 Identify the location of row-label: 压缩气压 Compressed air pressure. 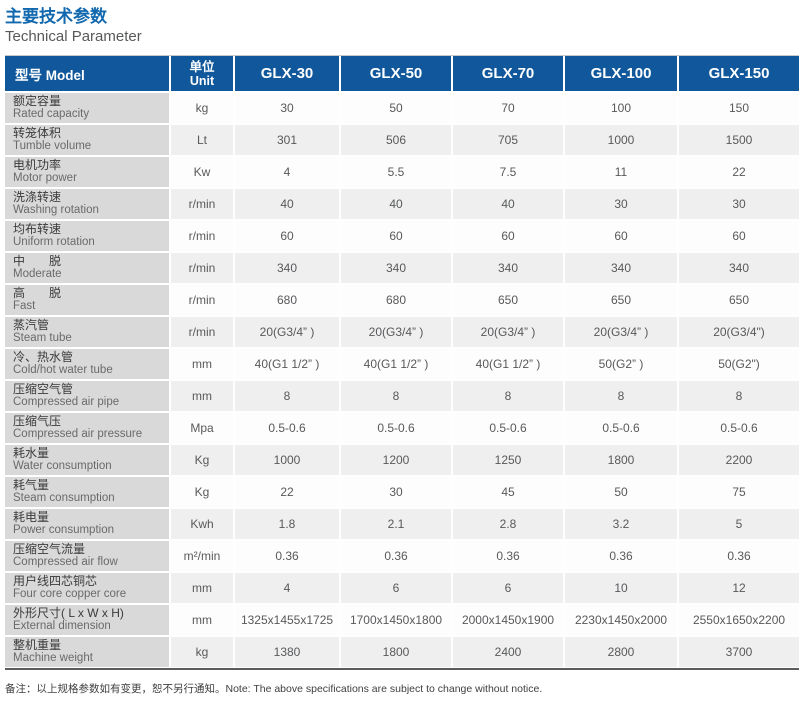
(87, 428).